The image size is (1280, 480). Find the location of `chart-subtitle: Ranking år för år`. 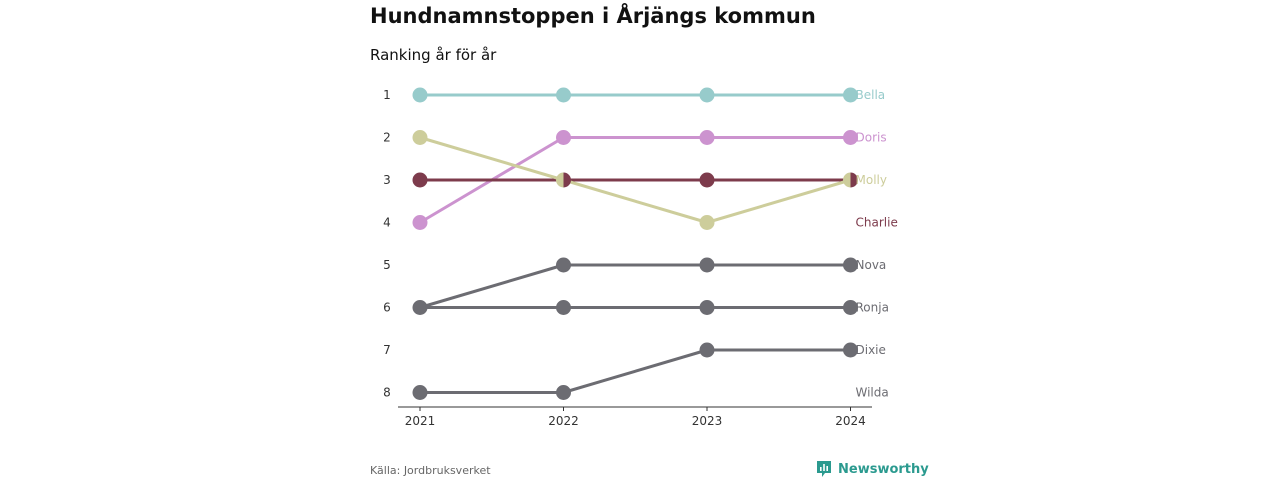

chart-subtitle: Ranking år för år is located at coordinates (433, 55).